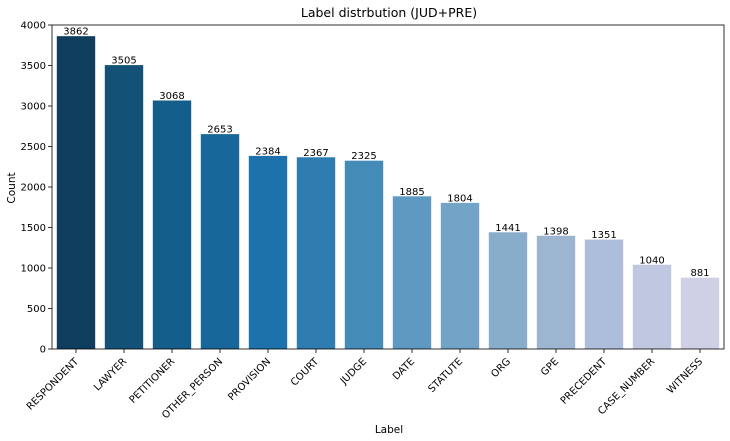 This screenshot has height=441, width=730. Describe the element at coordinates (53, 384) in the screenshot. I see `x-tick-label: RESPONDENT` at that location.